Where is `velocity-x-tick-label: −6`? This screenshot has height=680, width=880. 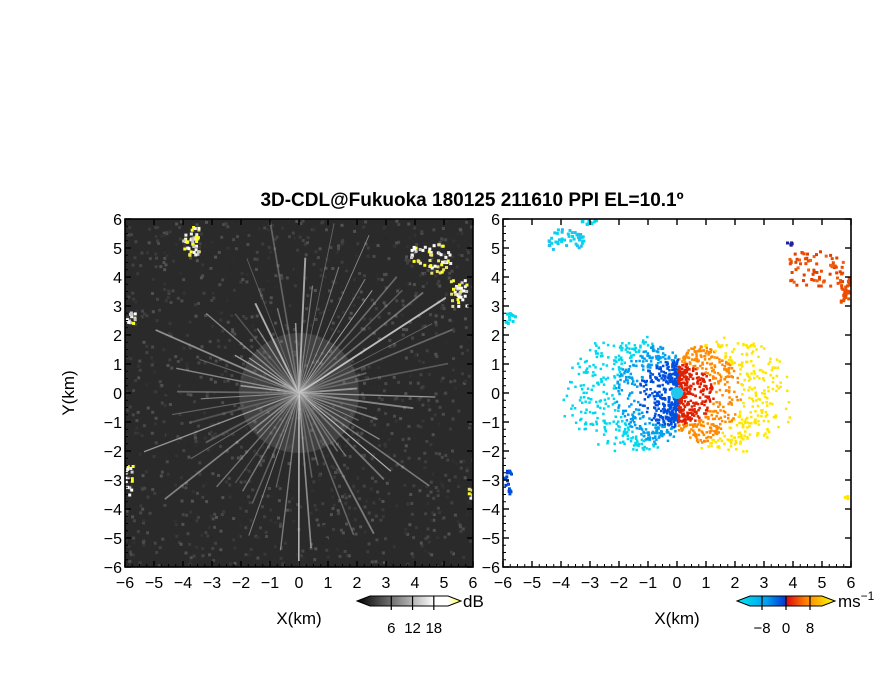 velocity-x-tick-label: −6 is located at coordinates (503, 583).